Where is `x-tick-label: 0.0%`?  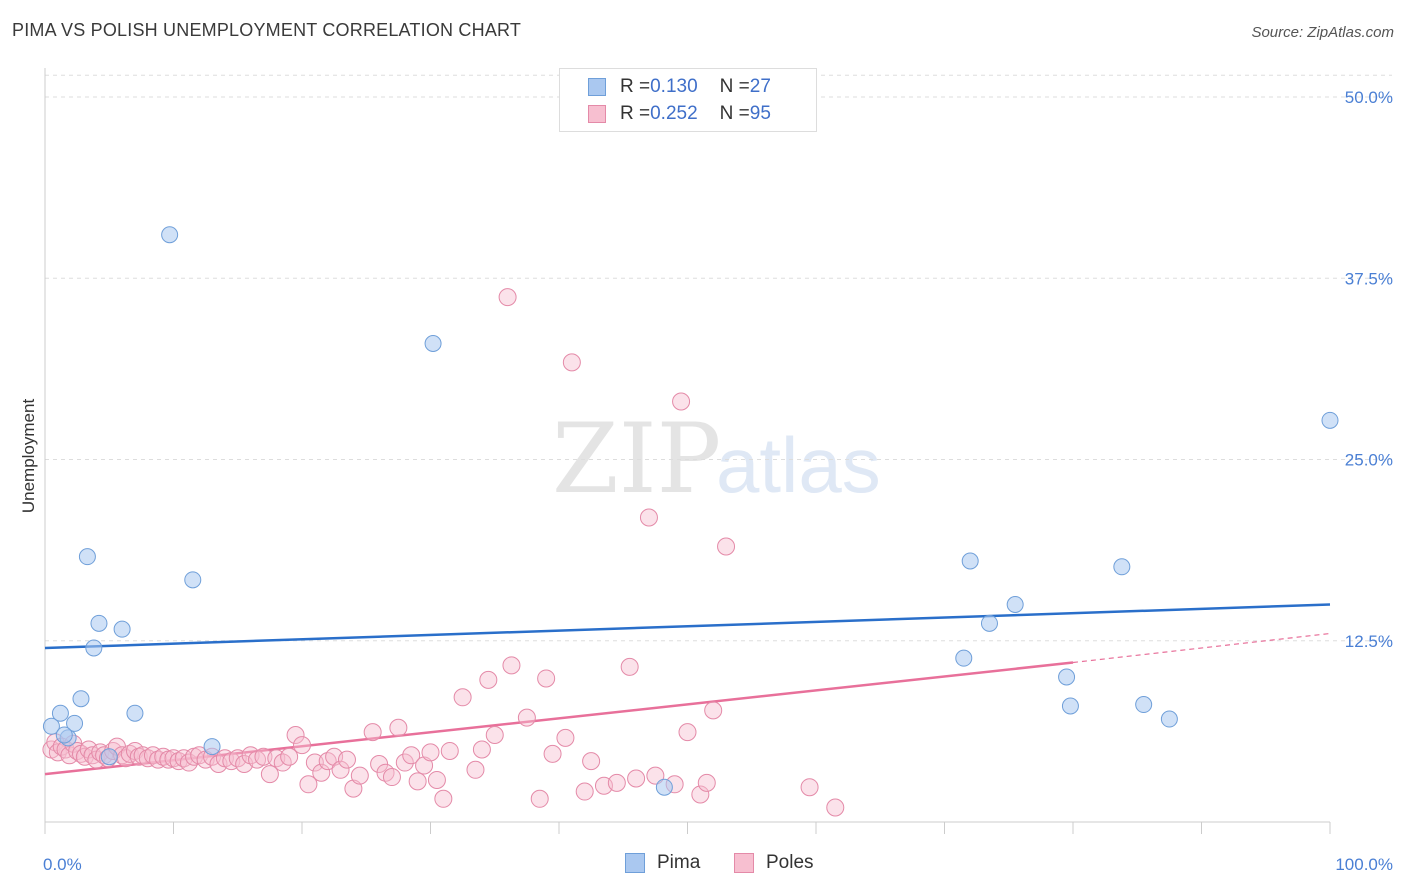
x-tick-label: 0.0% is located at coordinates (62, 864).